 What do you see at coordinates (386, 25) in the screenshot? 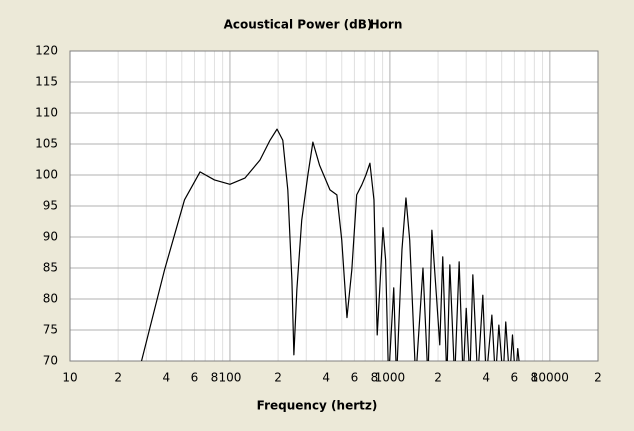
I see `chart-subtitle: Horn` at bounding box center [386, 25].